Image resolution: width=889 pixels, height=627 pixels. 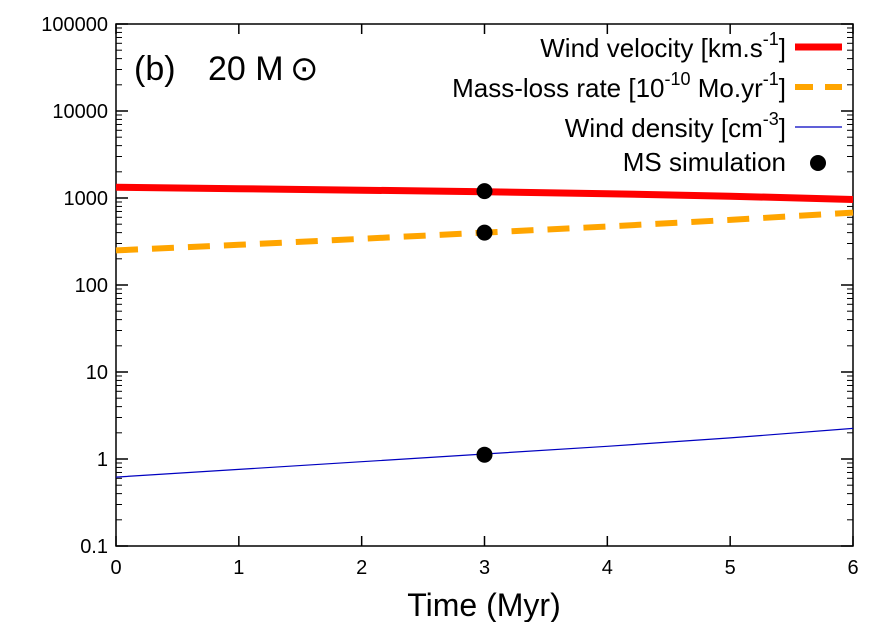 I want to click on x-tick-label: 4, so click(x=607, y=568).